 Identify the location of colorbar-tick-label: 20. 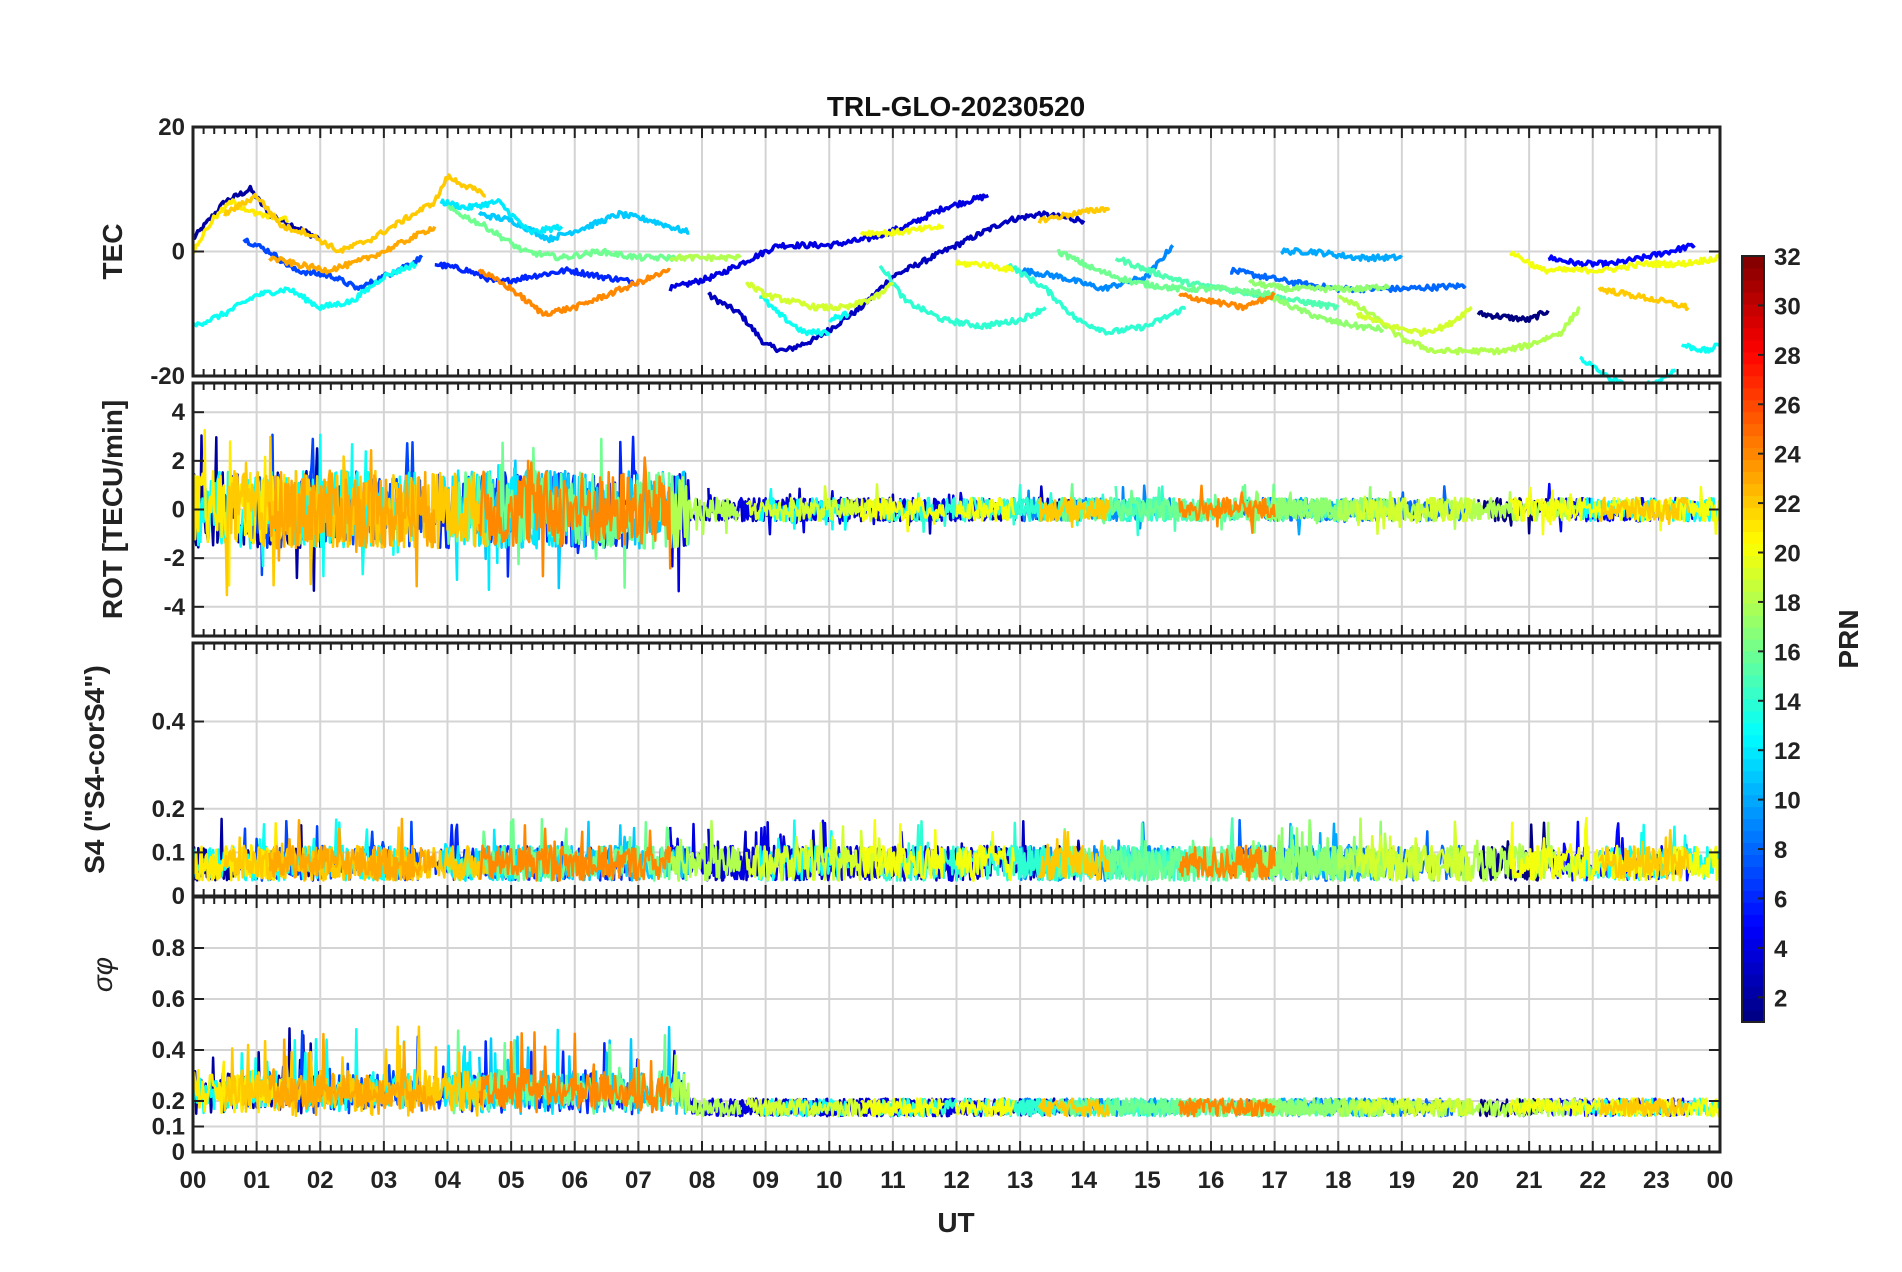
(1787, 554).